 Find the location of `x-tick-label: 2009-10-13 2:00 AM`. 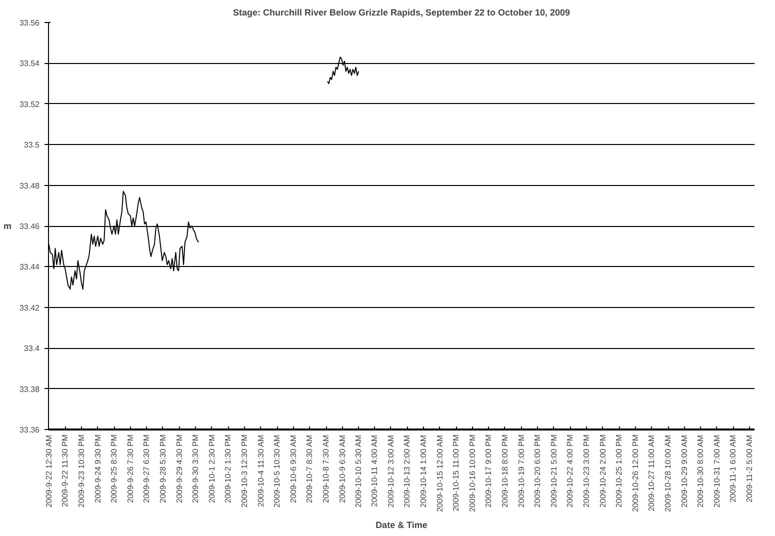

x-tick-label: 2009-10-13 2:00 AM is located at coordinates (407, 471).